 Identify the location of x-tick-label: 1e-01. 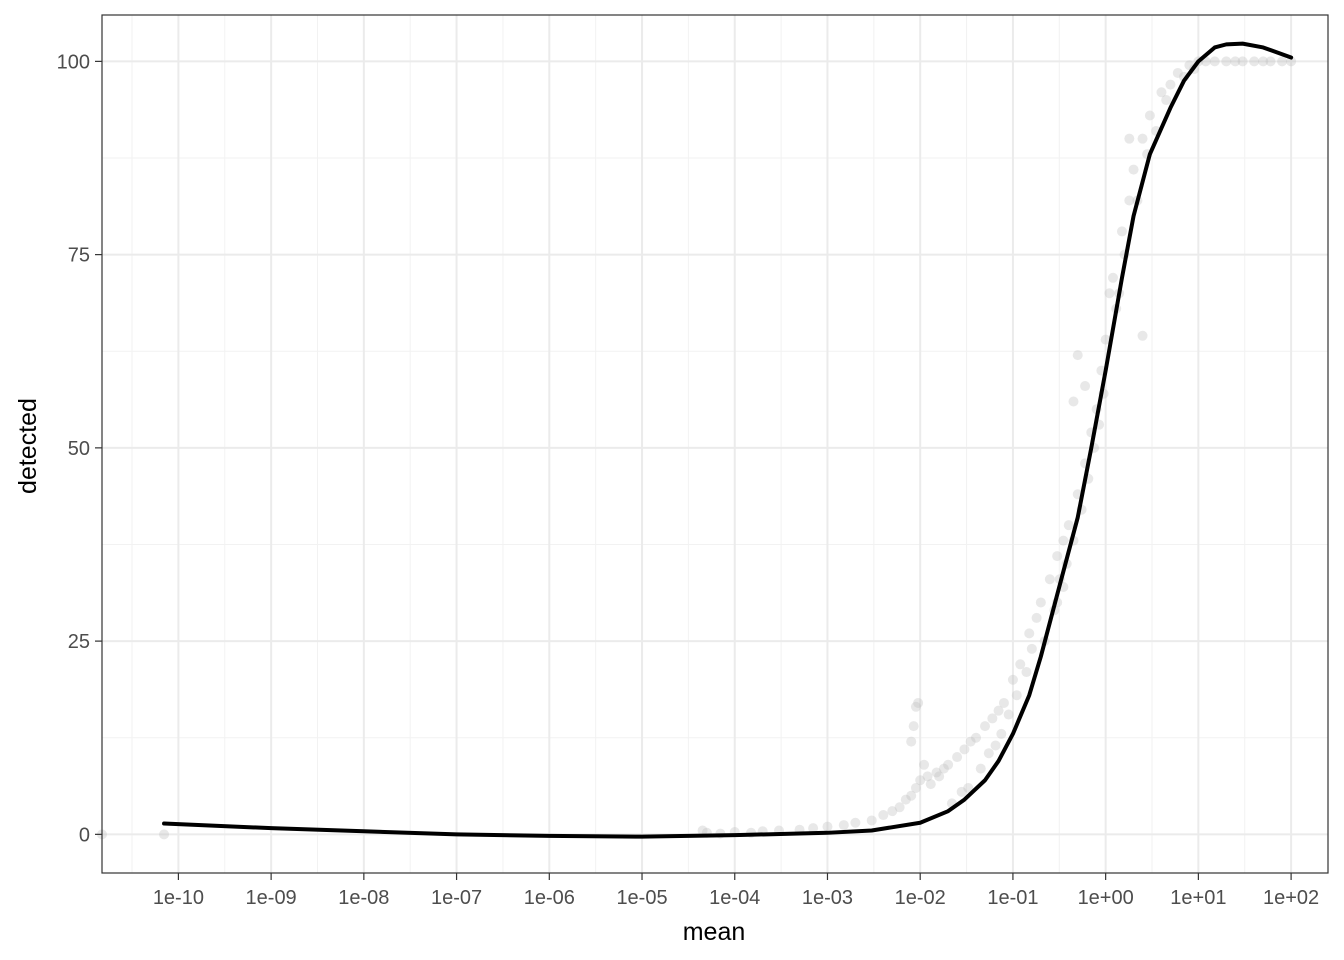
(1012, 898).